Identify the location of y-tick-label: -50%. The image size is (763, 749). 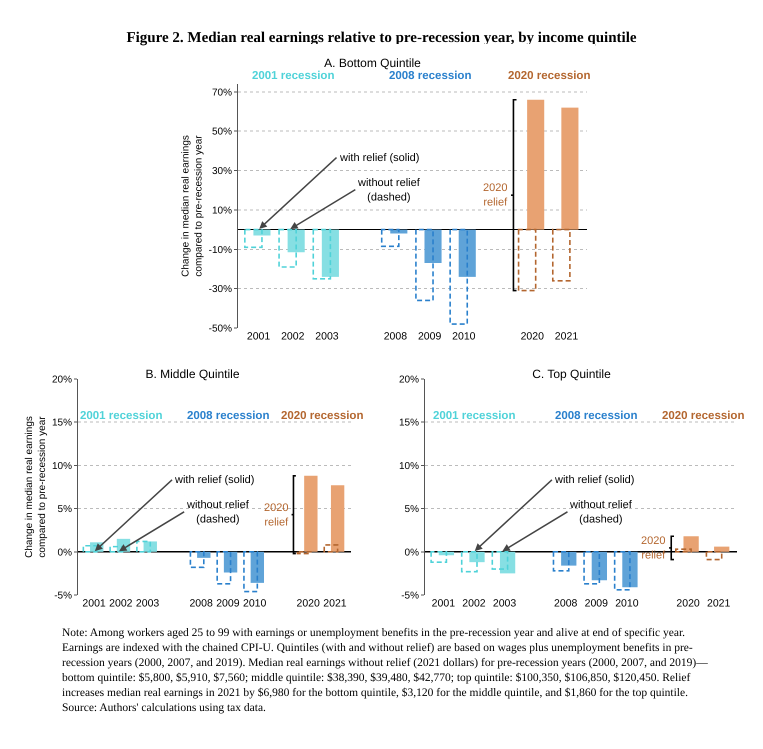
(220, 329).